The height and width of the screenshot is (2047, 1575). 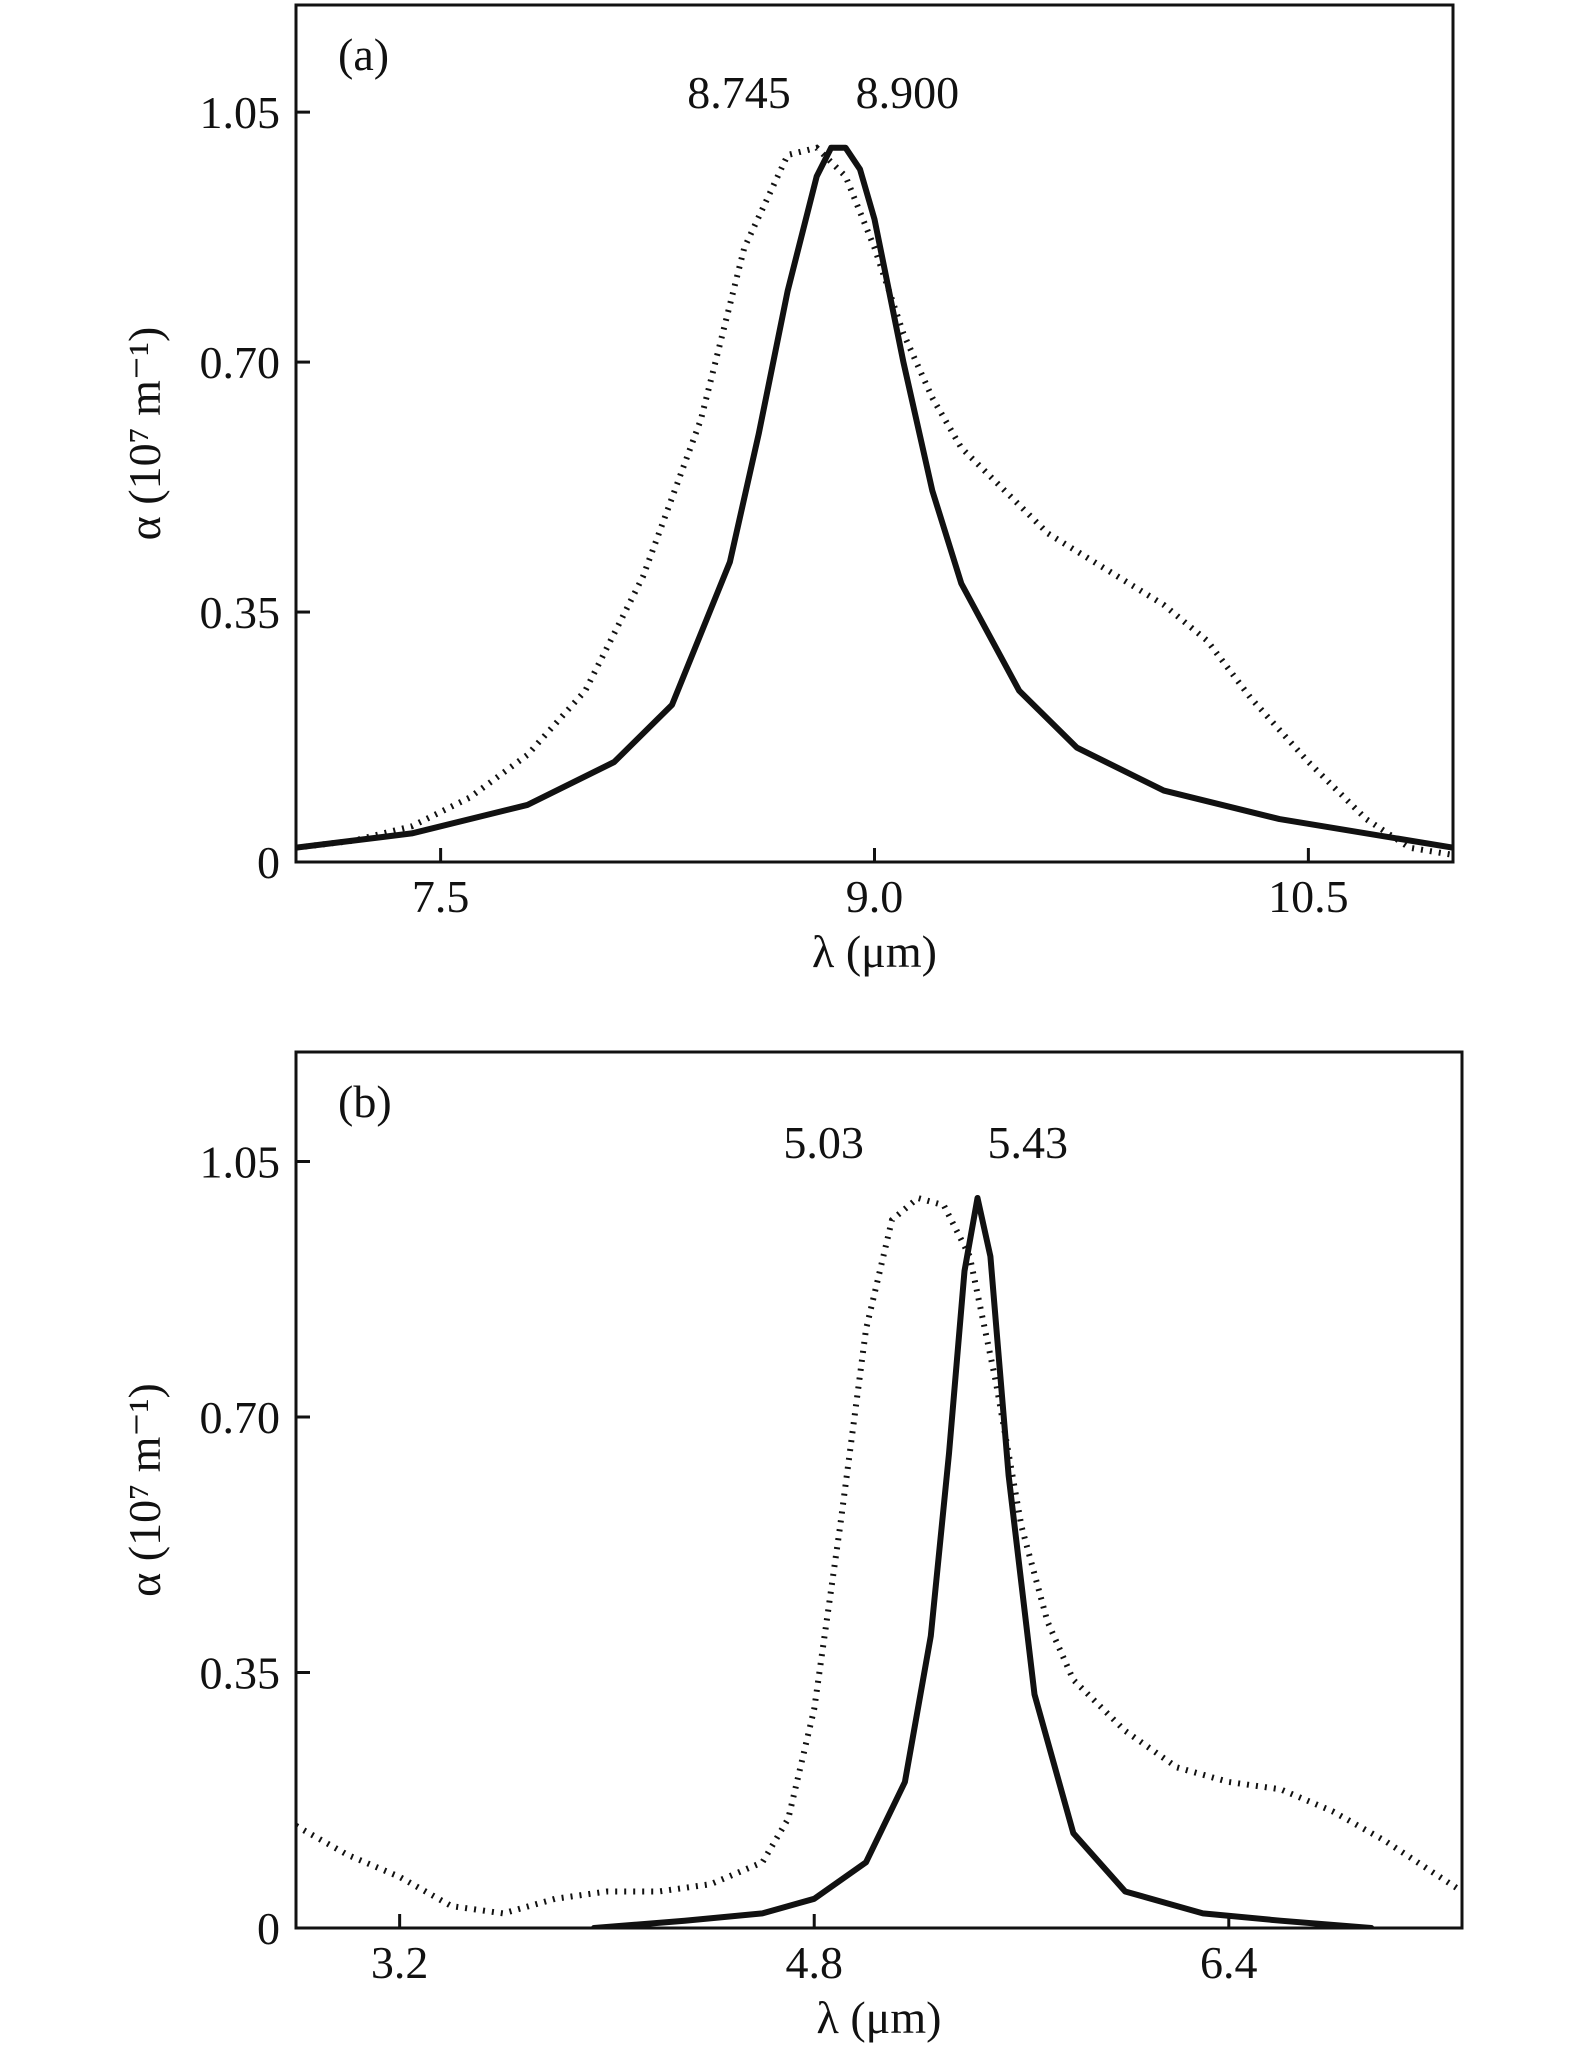 What do you see at coordinates (814, 1962) in the screenshot?
I see `x-tick-label: 4.8` at bounding box center [814, 1962].